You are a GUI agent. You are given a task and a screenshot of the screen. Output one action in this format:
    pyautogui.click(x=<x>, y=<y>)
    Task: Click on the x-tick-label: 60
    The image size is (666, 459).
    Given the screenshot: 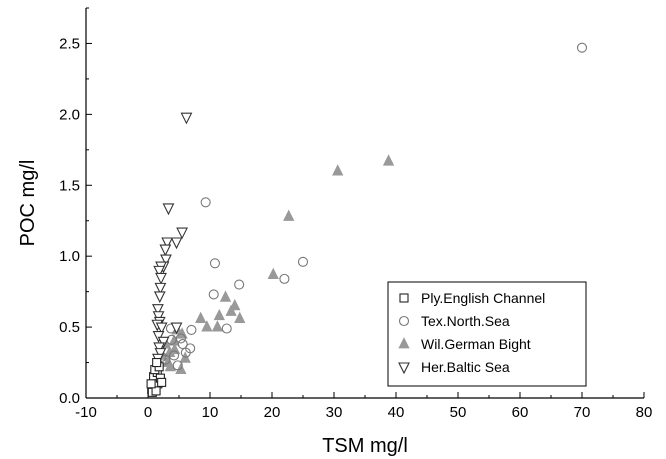 What is the action you would take?
    pyautogui.click(x=520, y=412)
    